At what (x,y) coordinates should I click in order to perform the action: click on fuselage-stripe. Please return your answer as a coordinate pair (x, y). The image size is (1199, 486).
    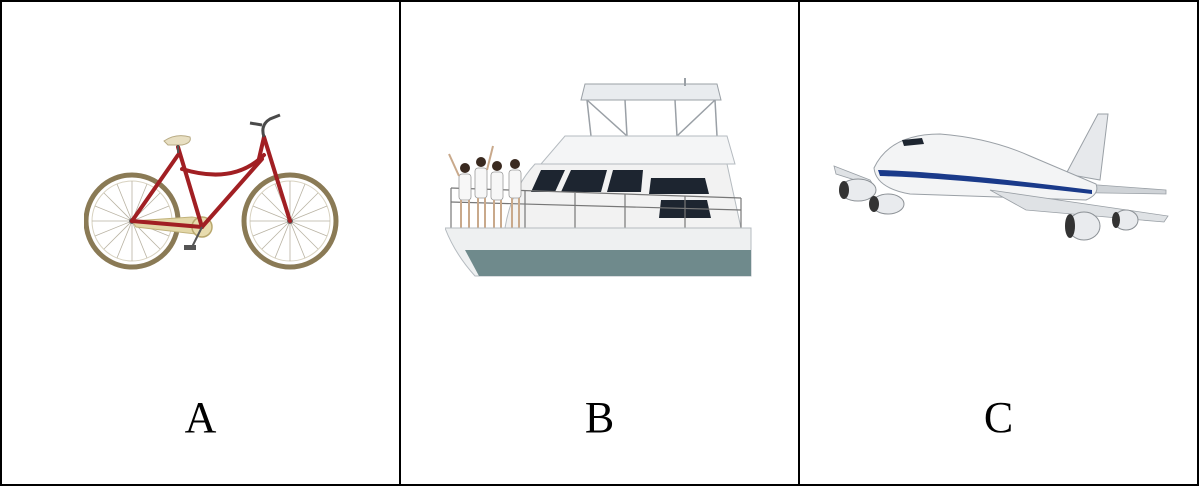
    Looking at the image, I should click on (985, 182).